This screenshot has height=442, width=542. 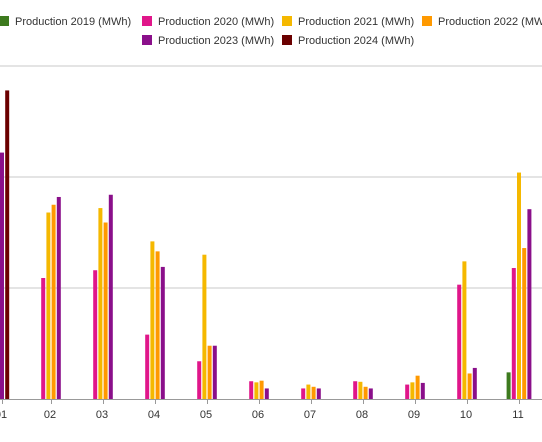 I want to click on legend-item-1: Production 2019 (MWh), so click(x=65, y=22).